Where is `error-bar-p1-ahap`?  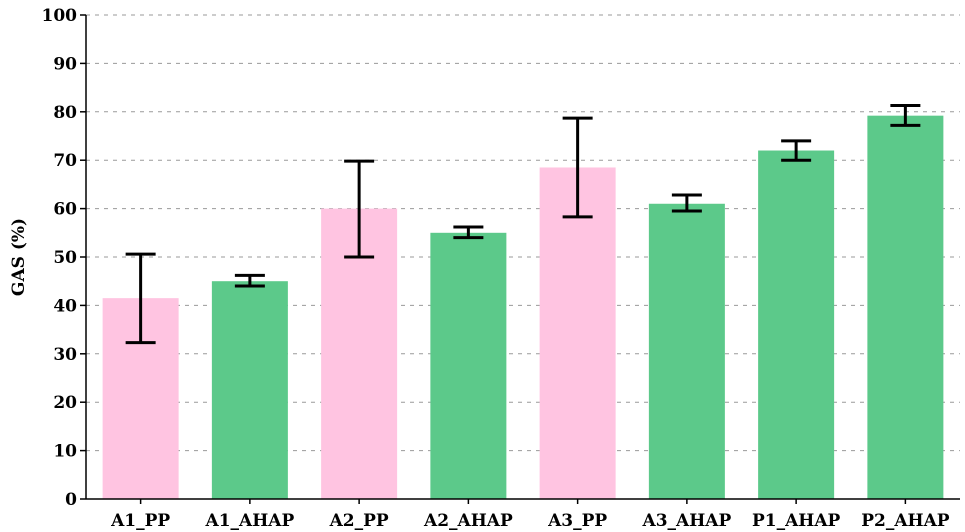 error-bar-p1-ahap is located at coordinates (796, 150).